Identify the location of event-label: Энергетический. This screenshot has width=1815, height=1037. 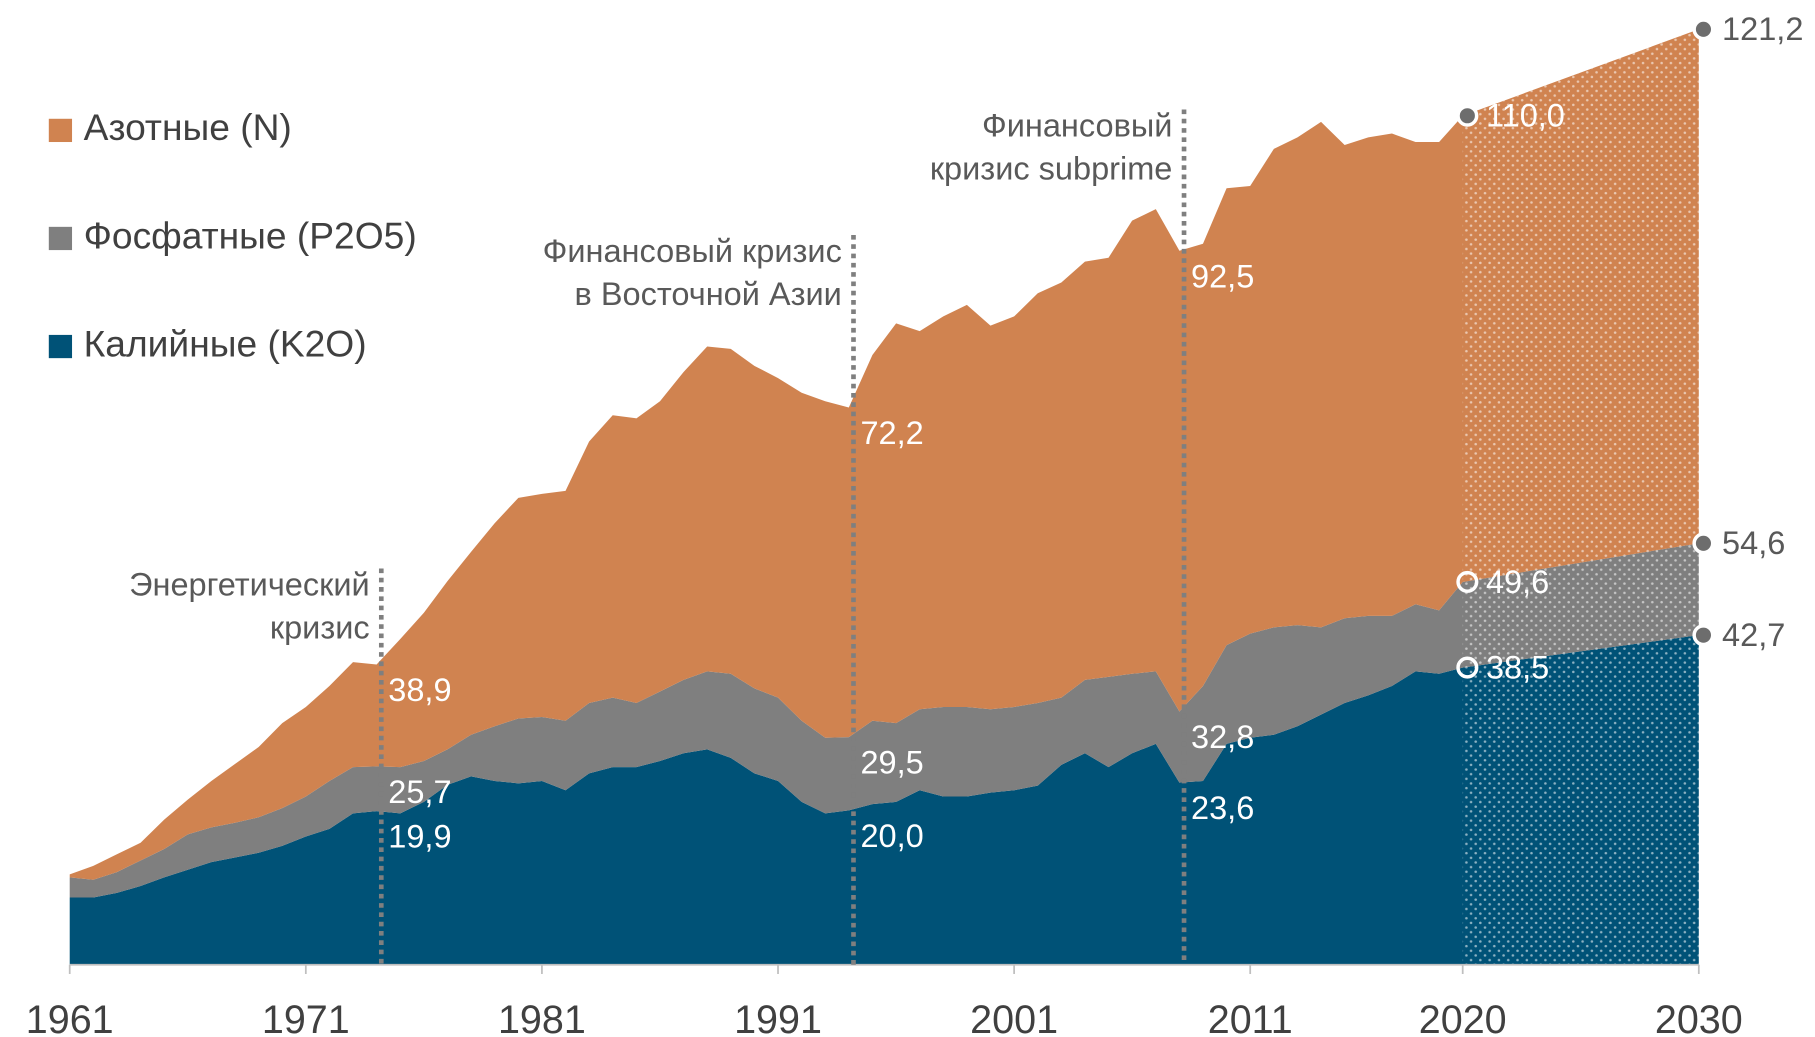
(249, 585).